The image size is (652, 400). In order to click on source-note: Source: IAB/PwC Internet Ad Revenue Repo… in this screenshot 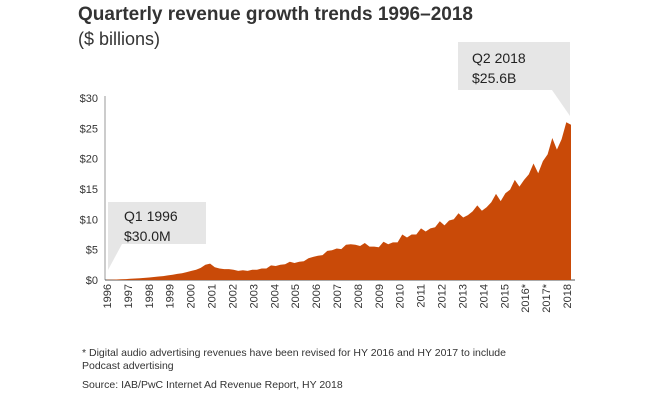, I will do `click(212, 385)`.